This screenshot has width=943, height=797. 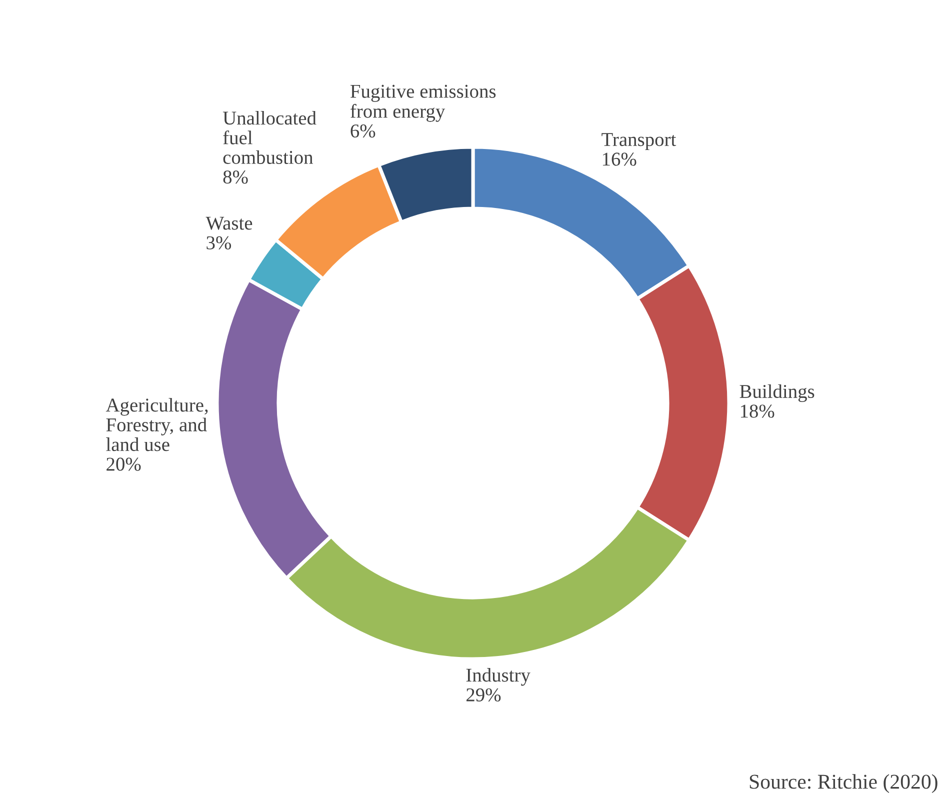 I want to click on data-label: 6%, so click(x=363, y=131).